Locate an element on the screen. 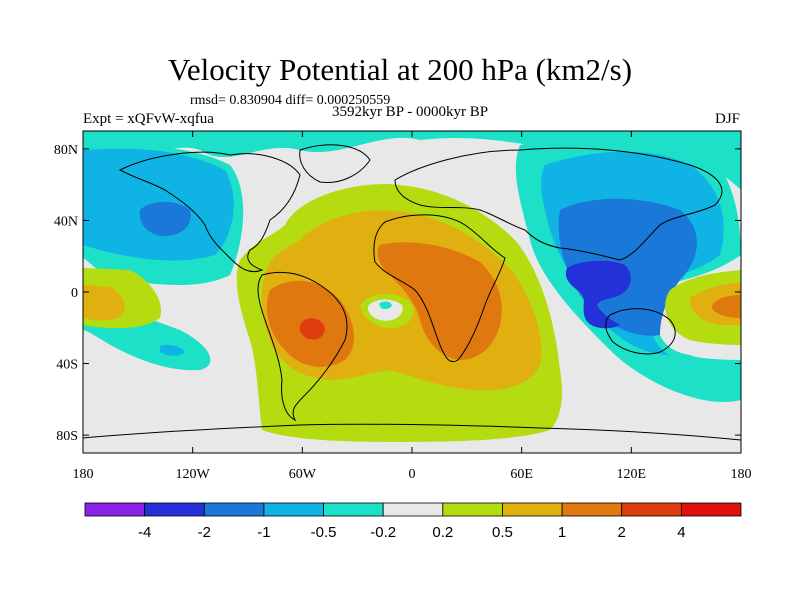 Image resolution: width=800 pixels, height=600 pixels. coast-antarctica is located at coordinates (412, 432).